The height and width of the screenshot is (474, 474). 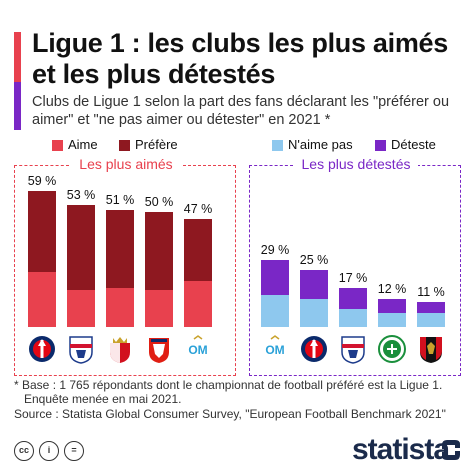 What do you see at coordinates (42, 181) in the screenshot?
I see `bar-value-label: 59 %` at bounding box center [42, 181].